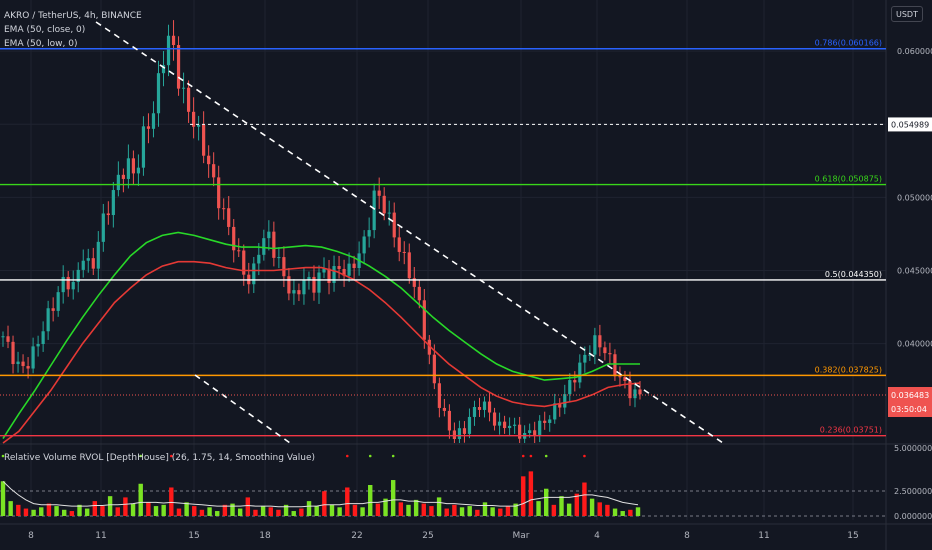  Describe the element at coordinates (910, 402) in the screenshot. I see `last-price-box` at that location.